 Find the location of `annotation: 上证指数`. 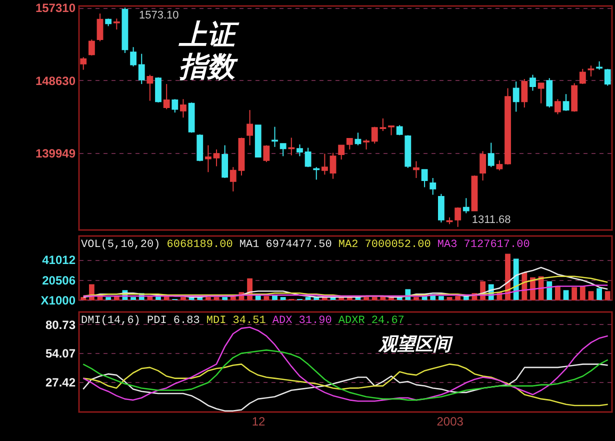

annotation: 上证指数 is located at coordinates (209, 51).